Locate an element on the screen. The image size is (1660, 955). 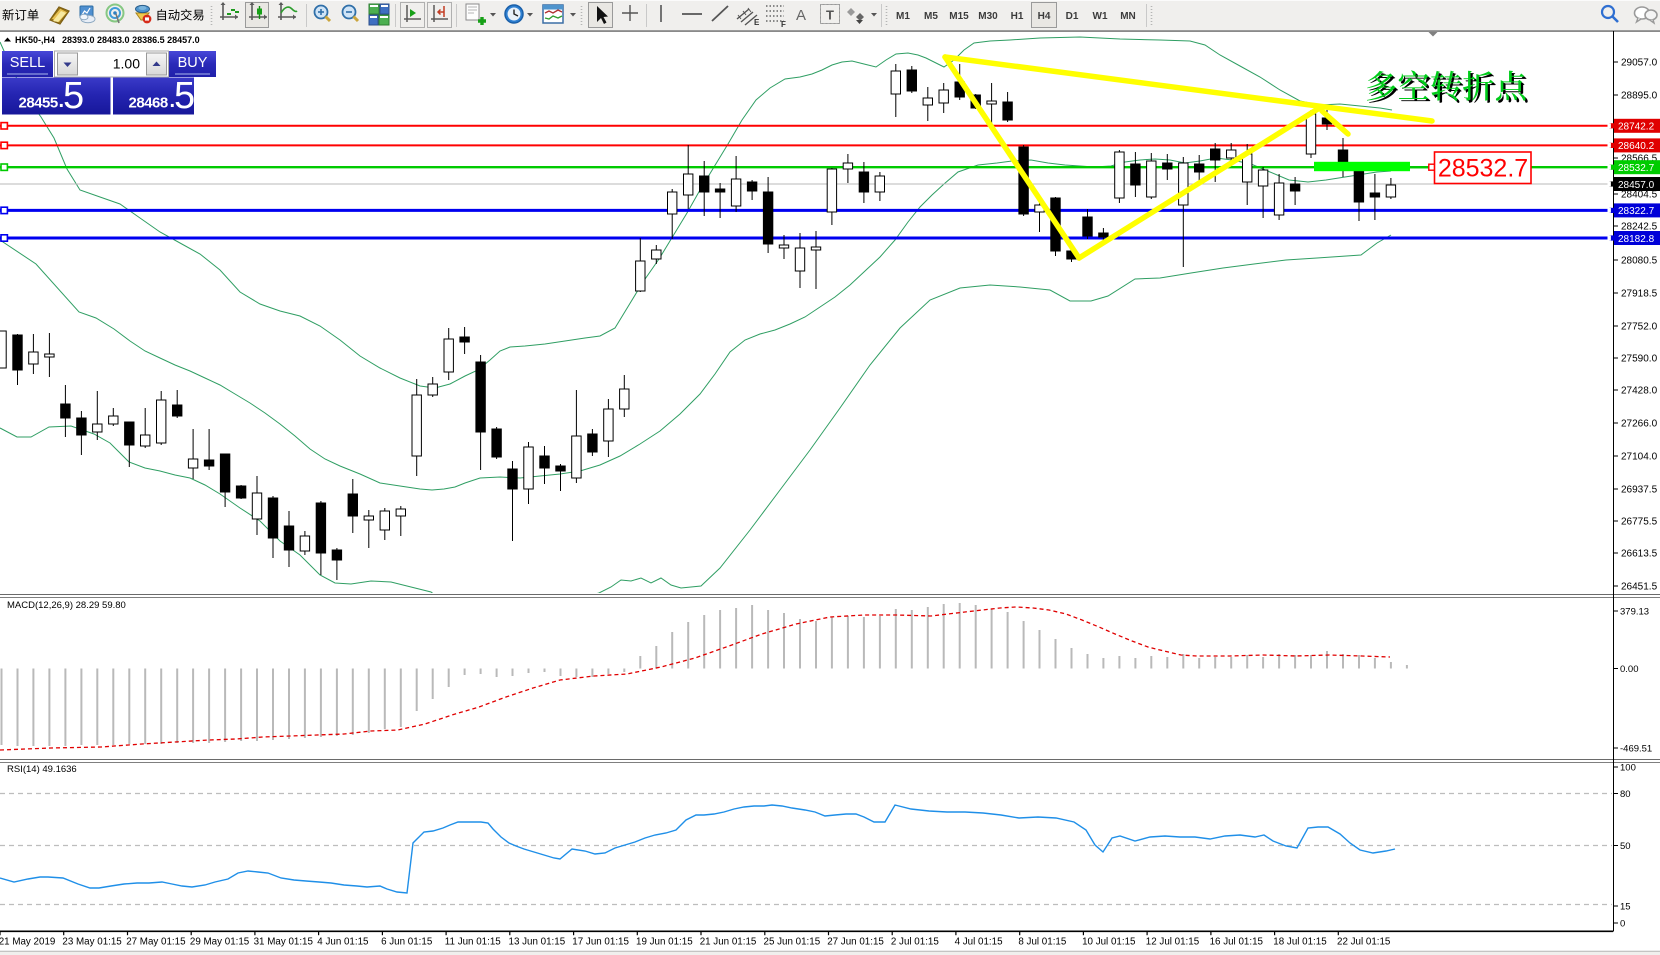
svg-text: M15 is located at coordinates (959, 16).